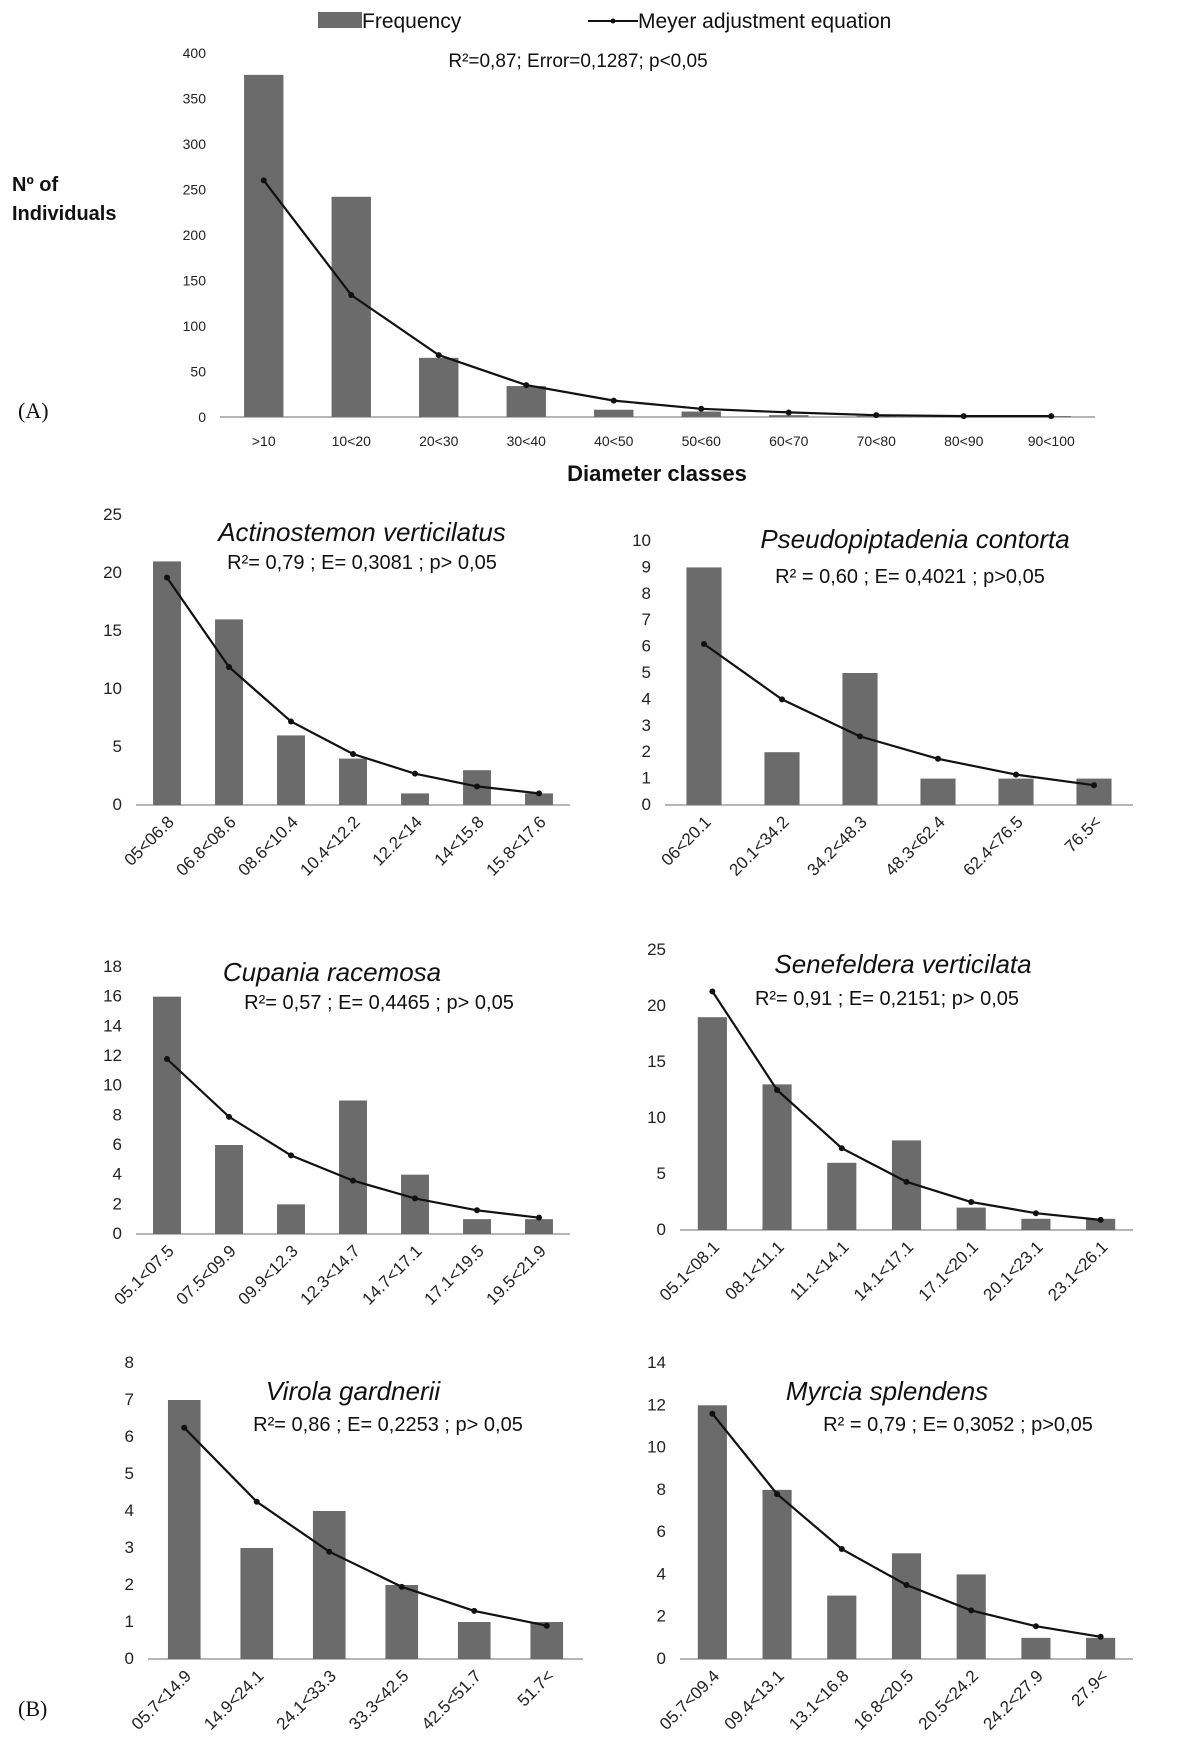 This screenshot has width=1189, height=1761. Describe the element at coordinates (877, 441) in the screenshot. I see `main-x-tick-label: 70<80` at that location.